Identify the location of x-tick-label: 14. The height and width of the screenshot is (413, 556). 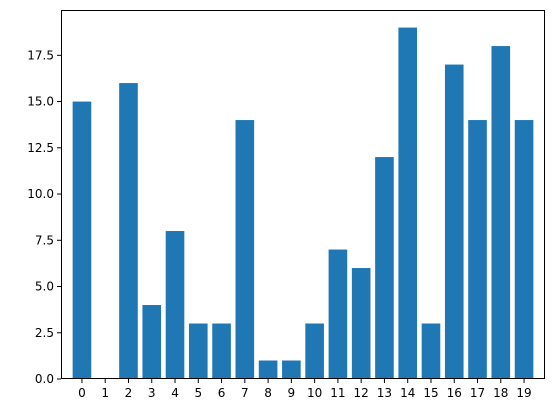
(407, 393).